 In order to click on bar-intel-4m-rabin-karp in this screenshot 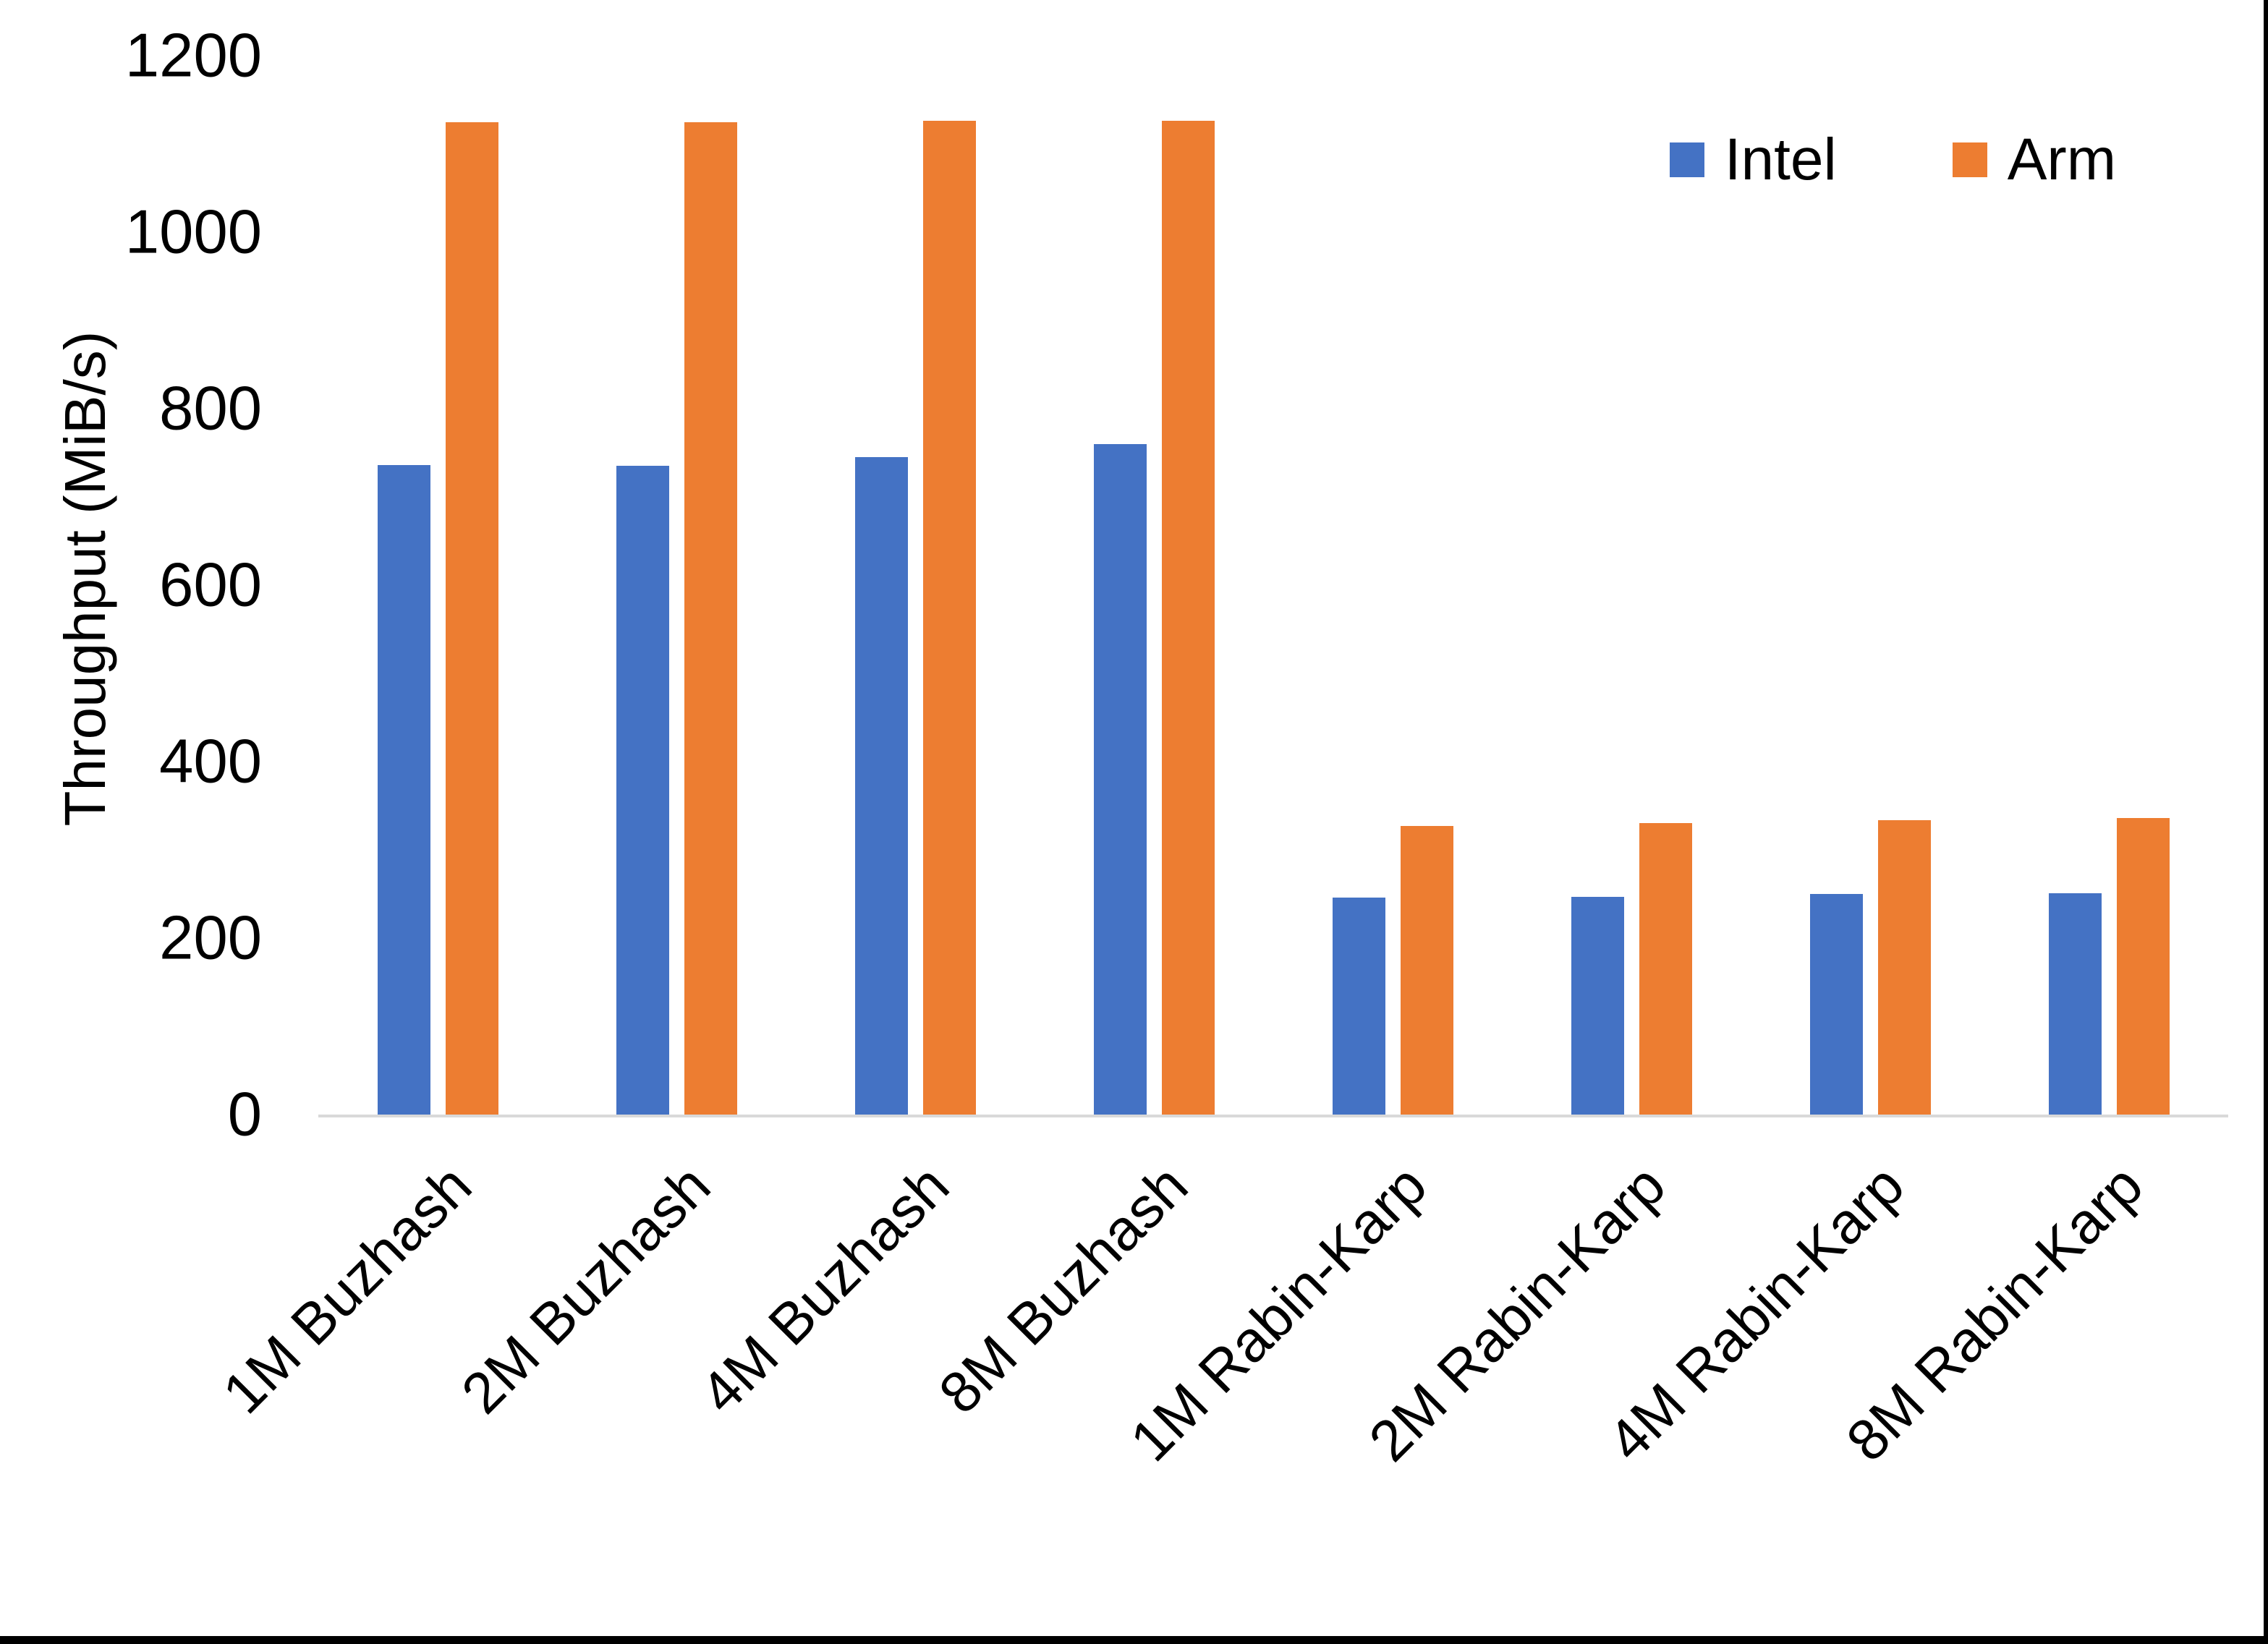, I will do `click(1836, 1004)`.